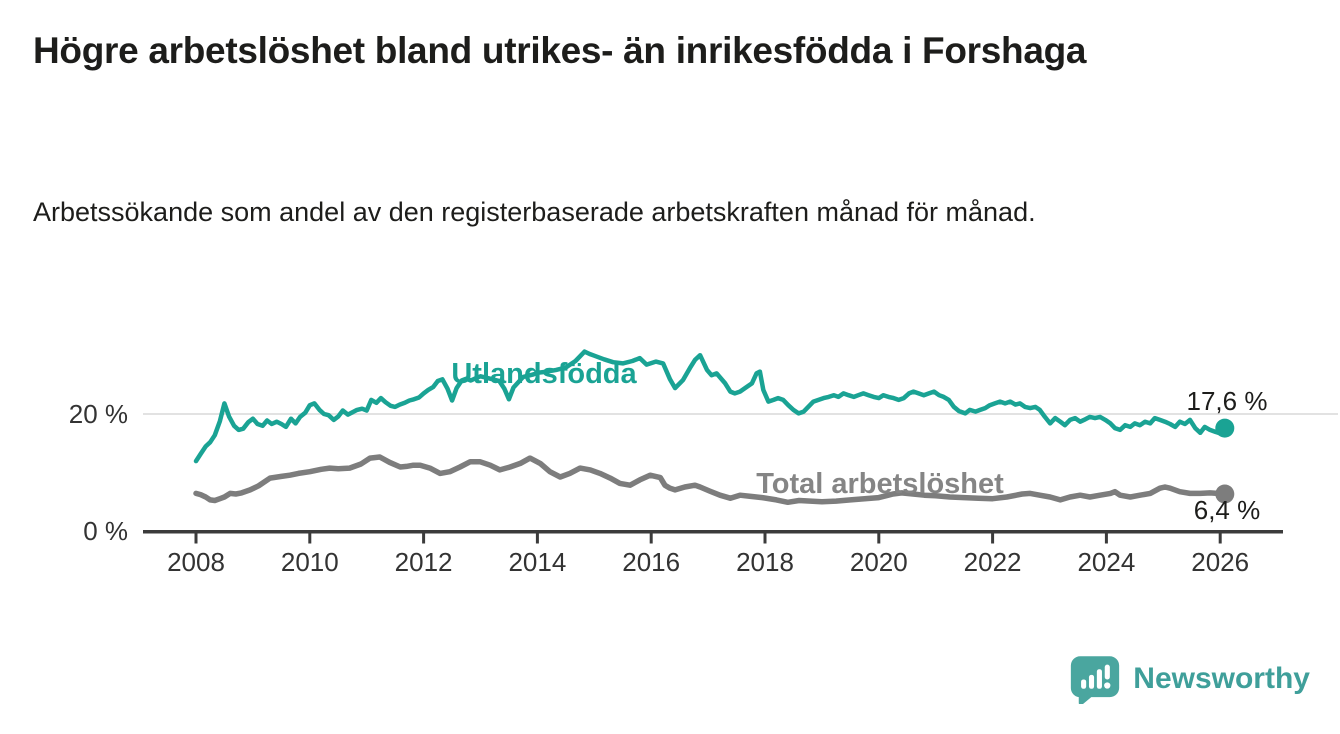 The height and width of the screenshot is (734, 1340). Describe the element at coordinates (710, 480) in the screenshot. I see `series-line-total-arbetsloshet` at that location.